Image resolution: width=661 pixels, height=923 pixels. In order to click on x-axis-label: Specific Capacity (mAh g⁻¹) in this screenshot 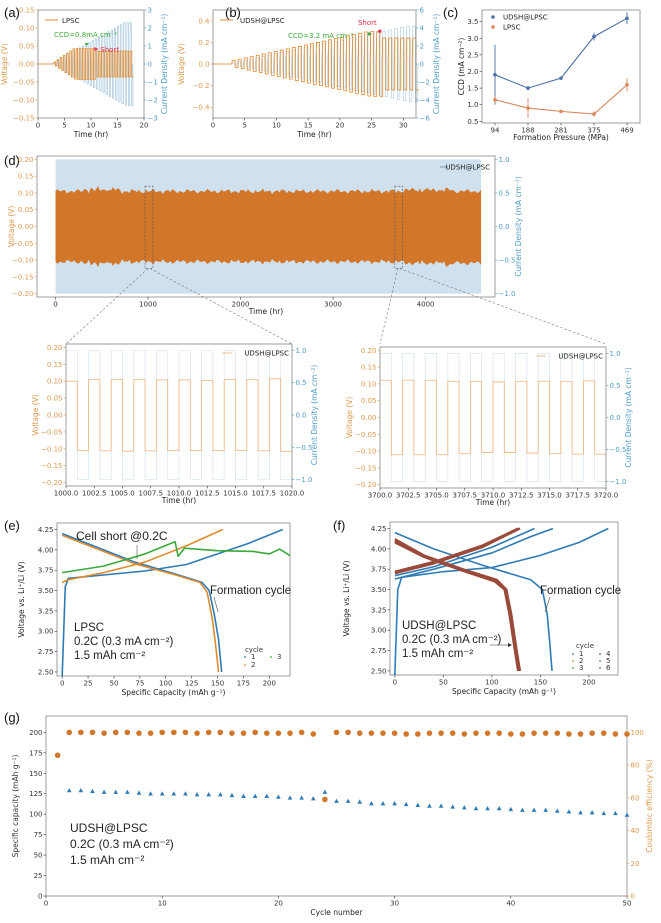, I will do `click(174, 692)`.